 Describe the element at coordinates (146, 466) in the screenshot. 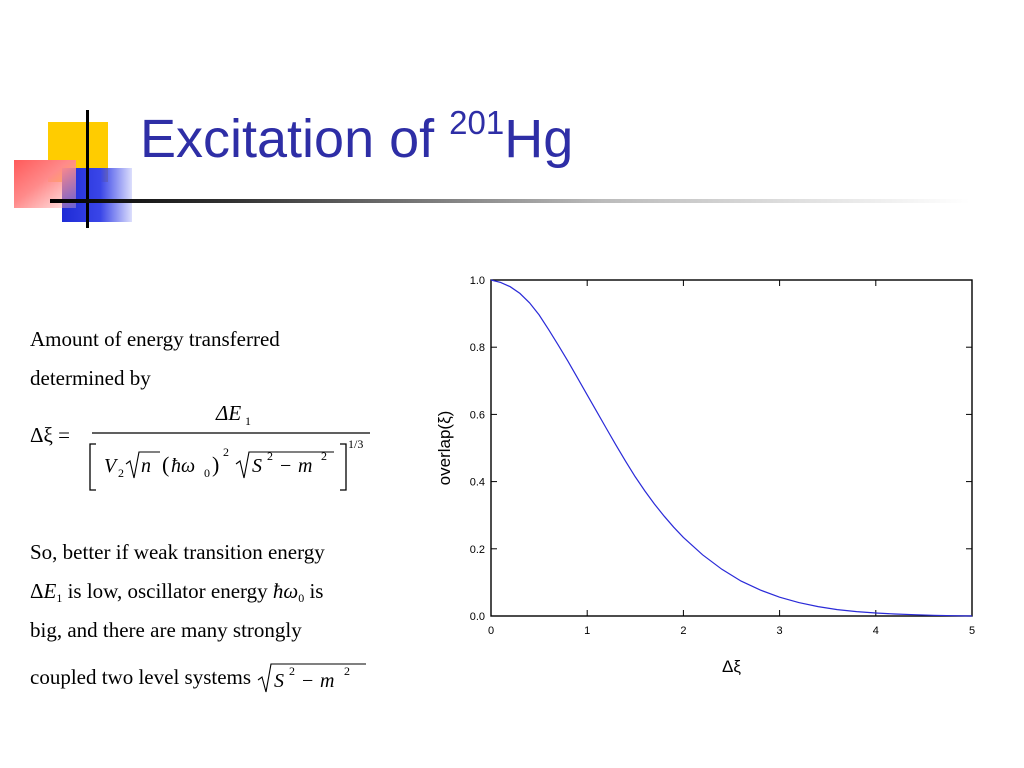

I see `svg-text: n` at that location.